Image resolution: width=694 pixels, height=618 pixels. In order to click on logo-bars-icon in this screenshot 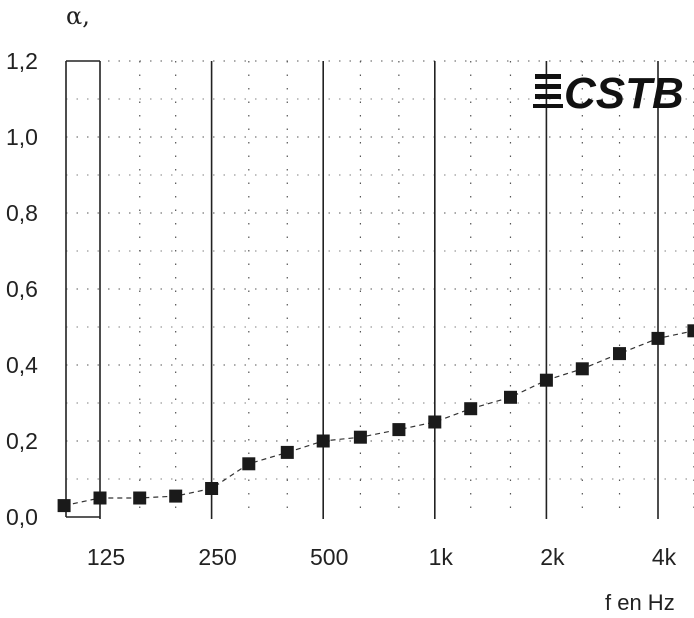, I will do `click(548, 91)`.